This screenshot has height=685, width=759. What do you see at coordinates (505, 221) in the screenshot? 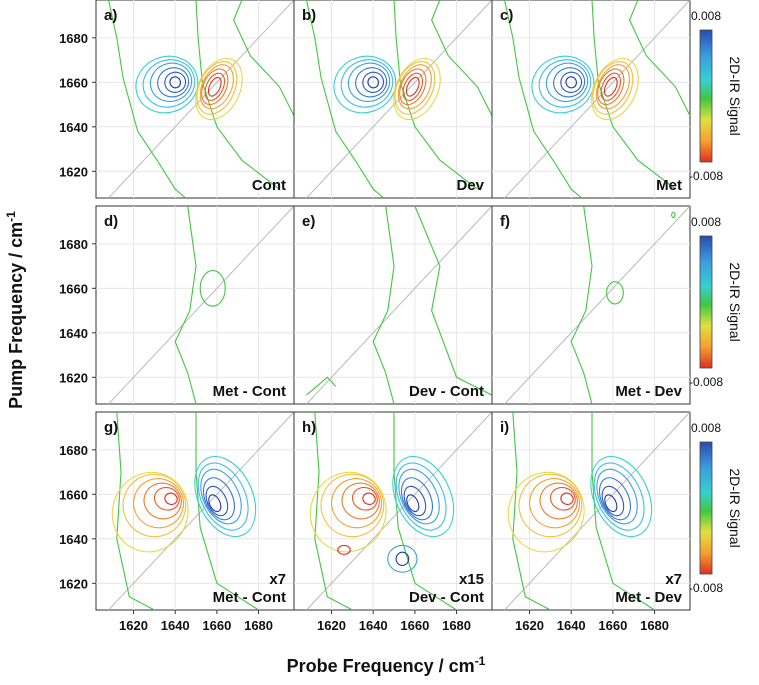
I see `panel-letter: f)` at bounding box center [505, 221].